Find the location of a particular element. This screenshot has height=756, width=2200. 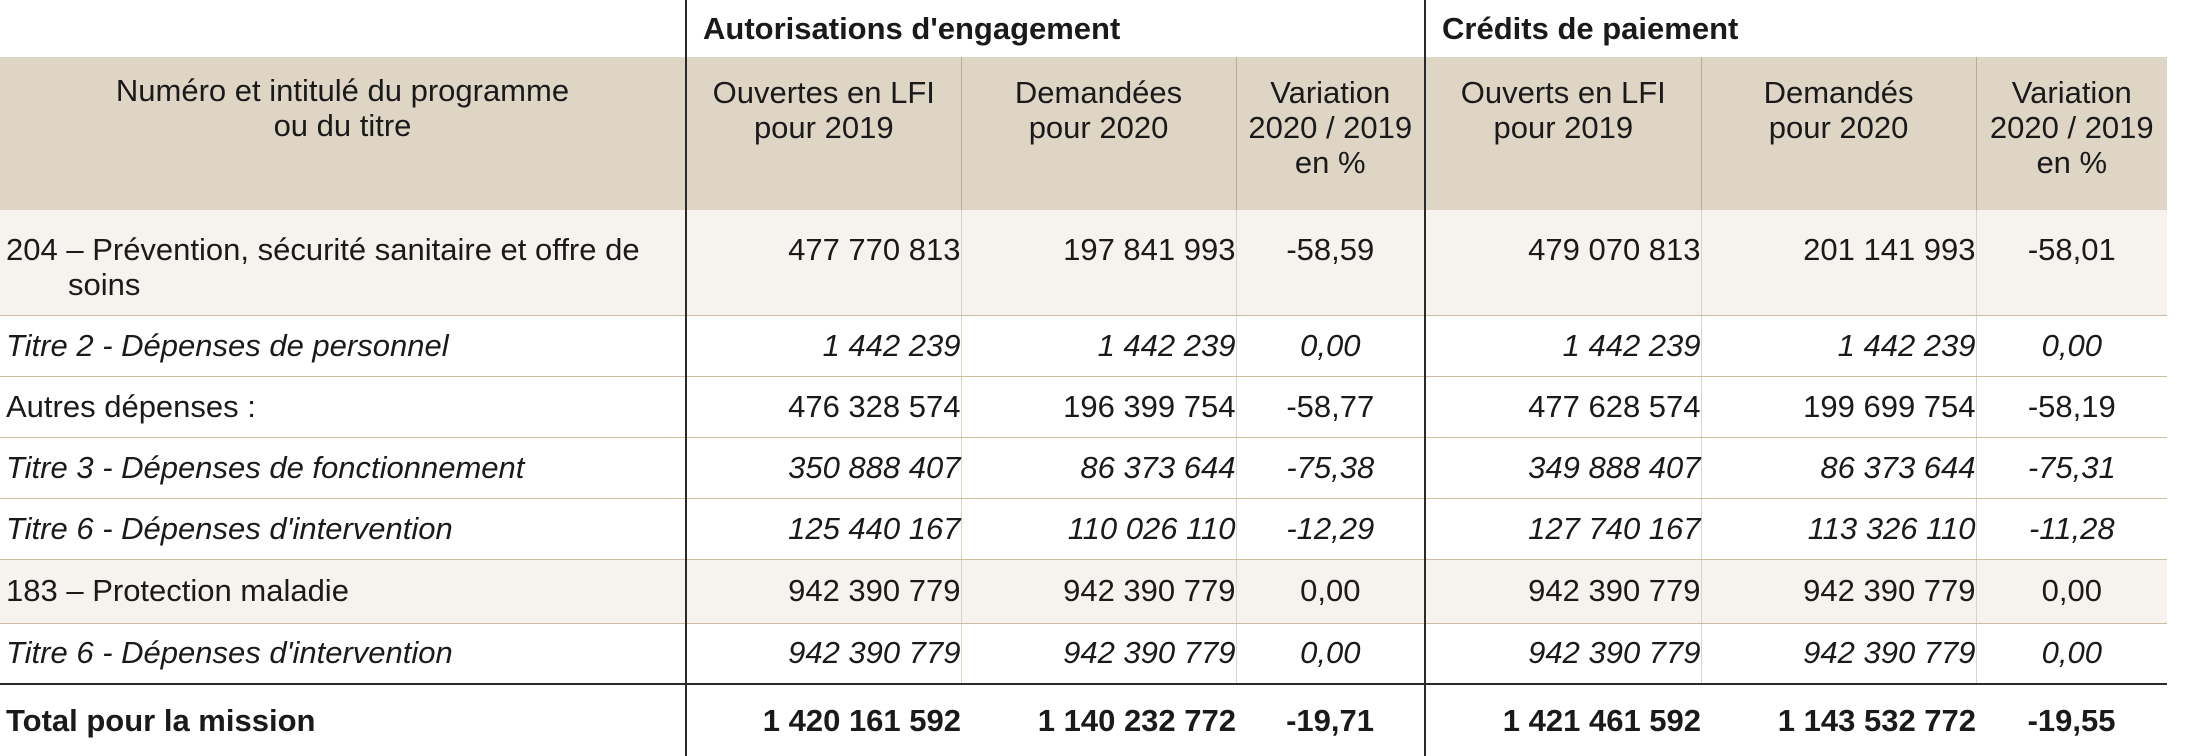

cell-ae-open: 477 770 813 is located at coordinates (823, 263).